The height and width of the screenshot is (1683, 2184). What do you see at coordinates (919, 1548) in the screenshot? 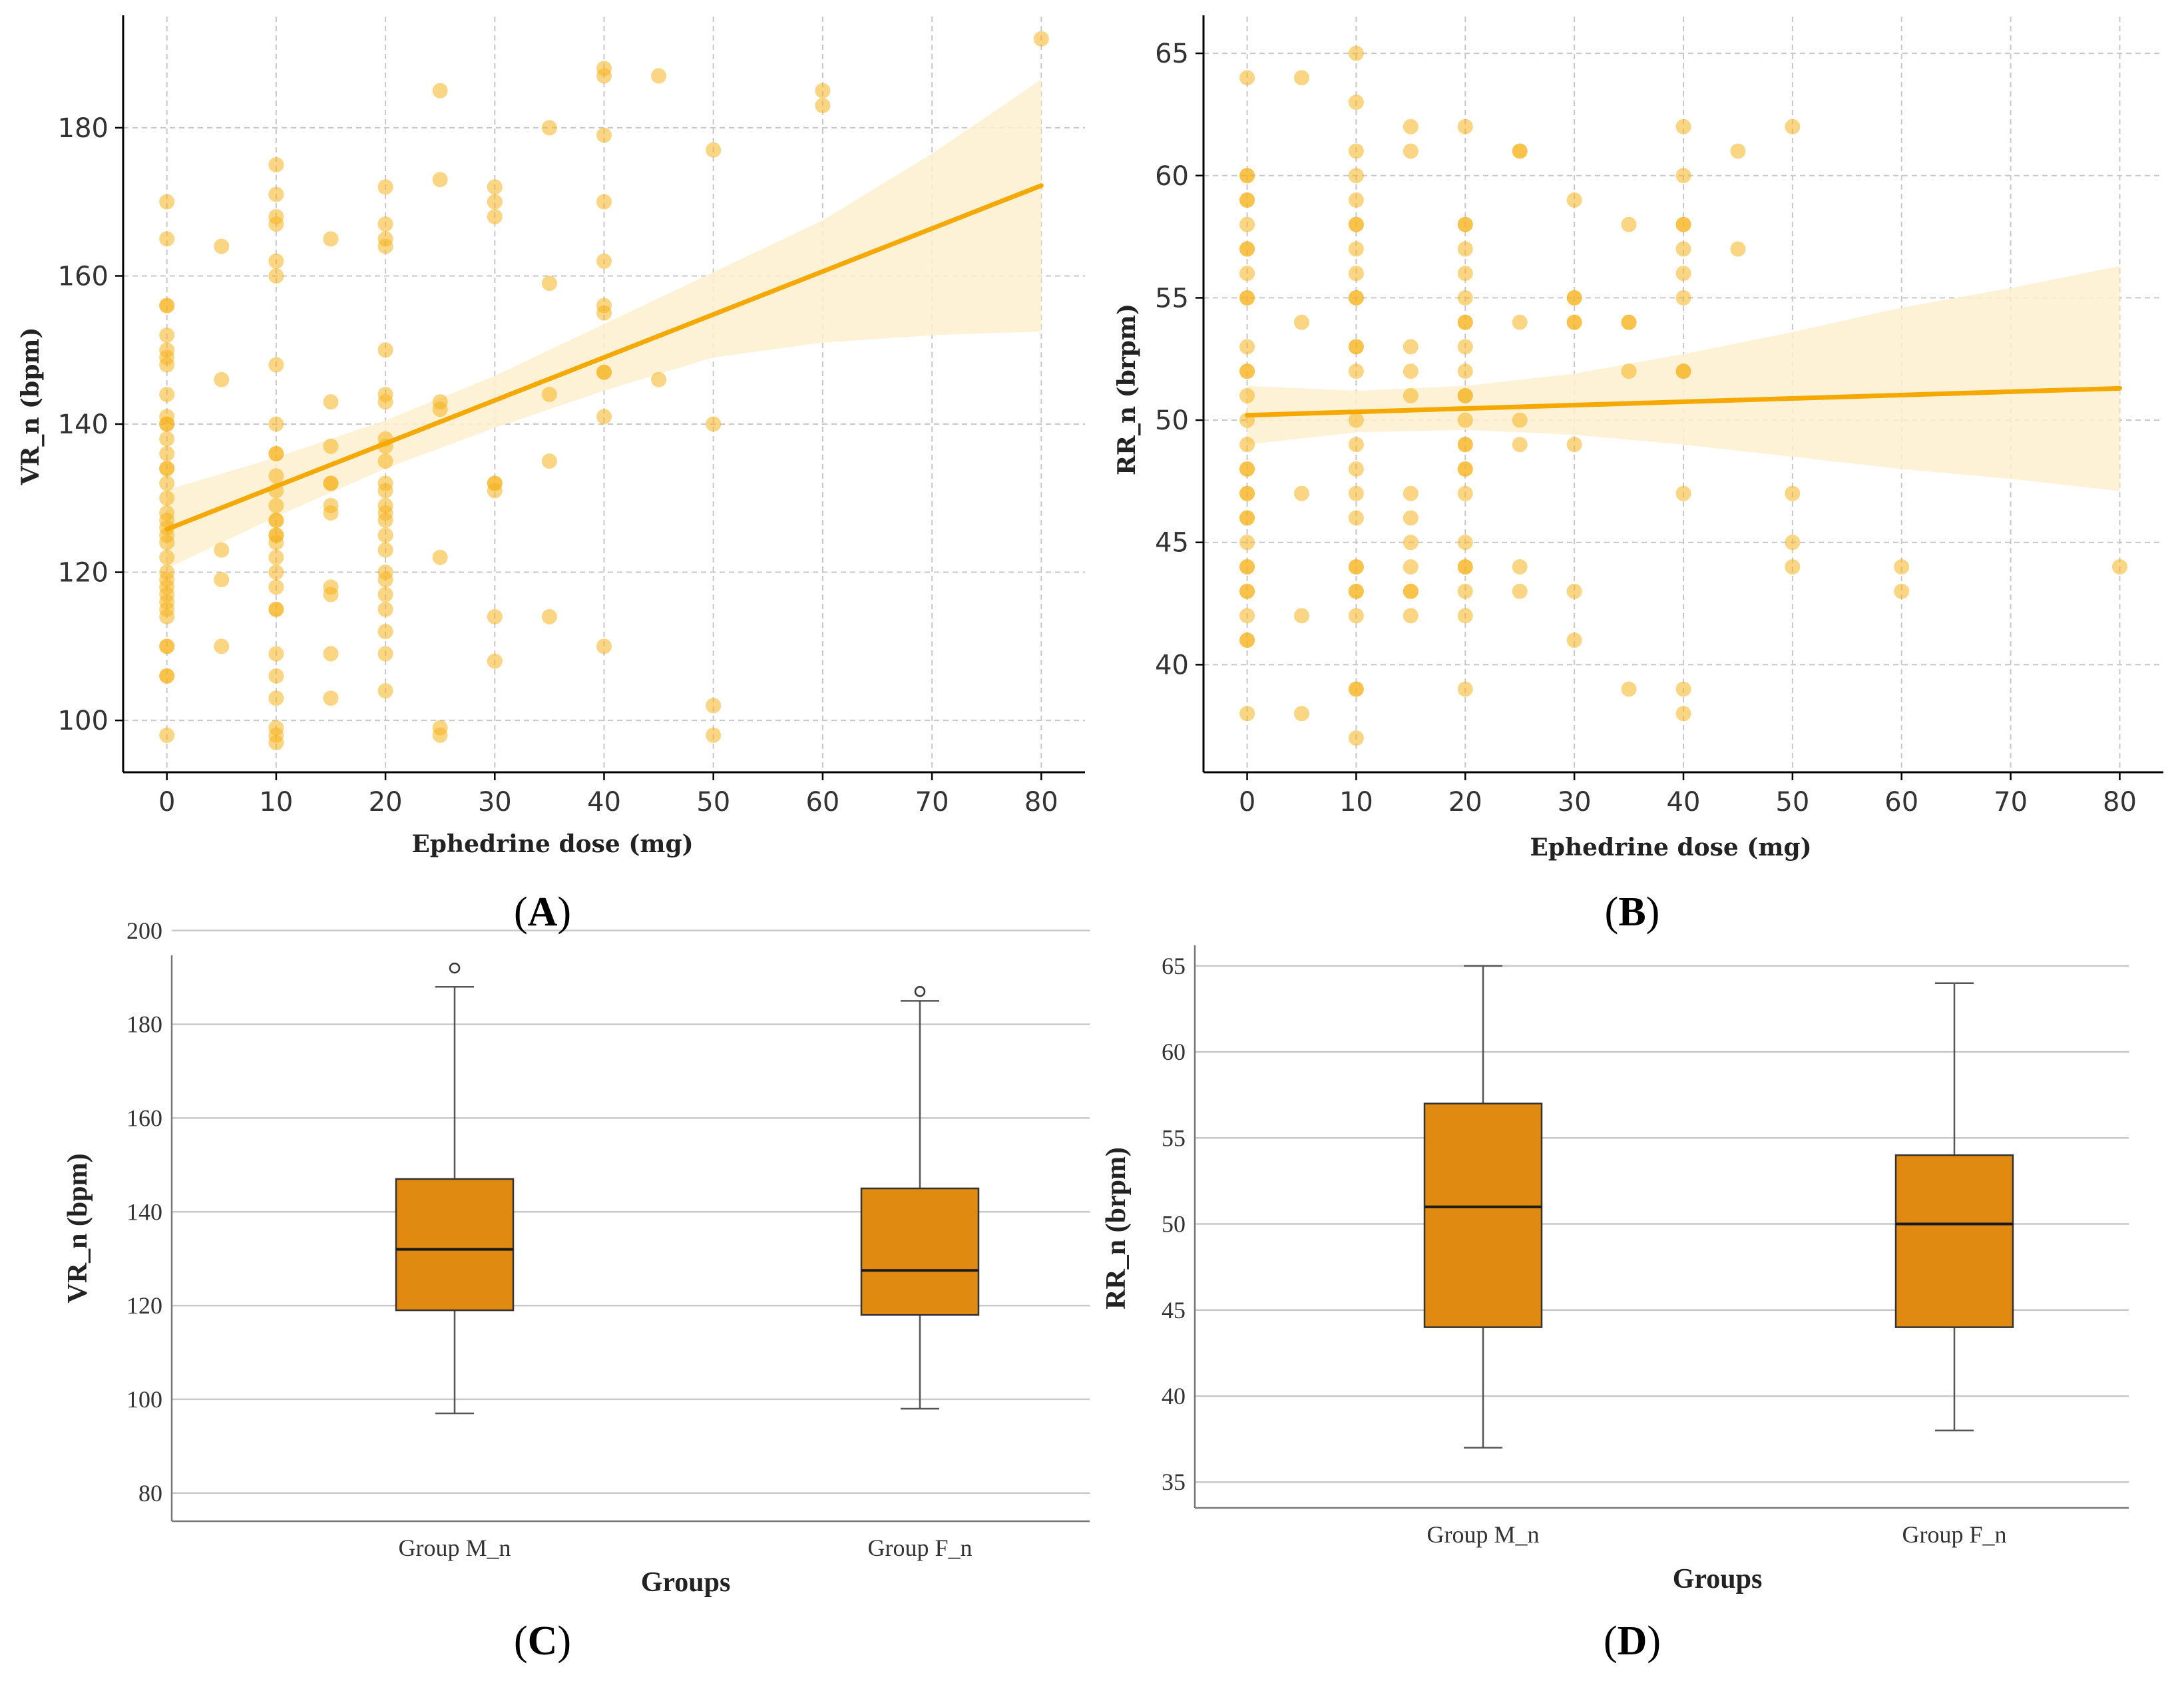
I see `panel-c-category-label: Group F_n` at bounding box center [919, 1548].